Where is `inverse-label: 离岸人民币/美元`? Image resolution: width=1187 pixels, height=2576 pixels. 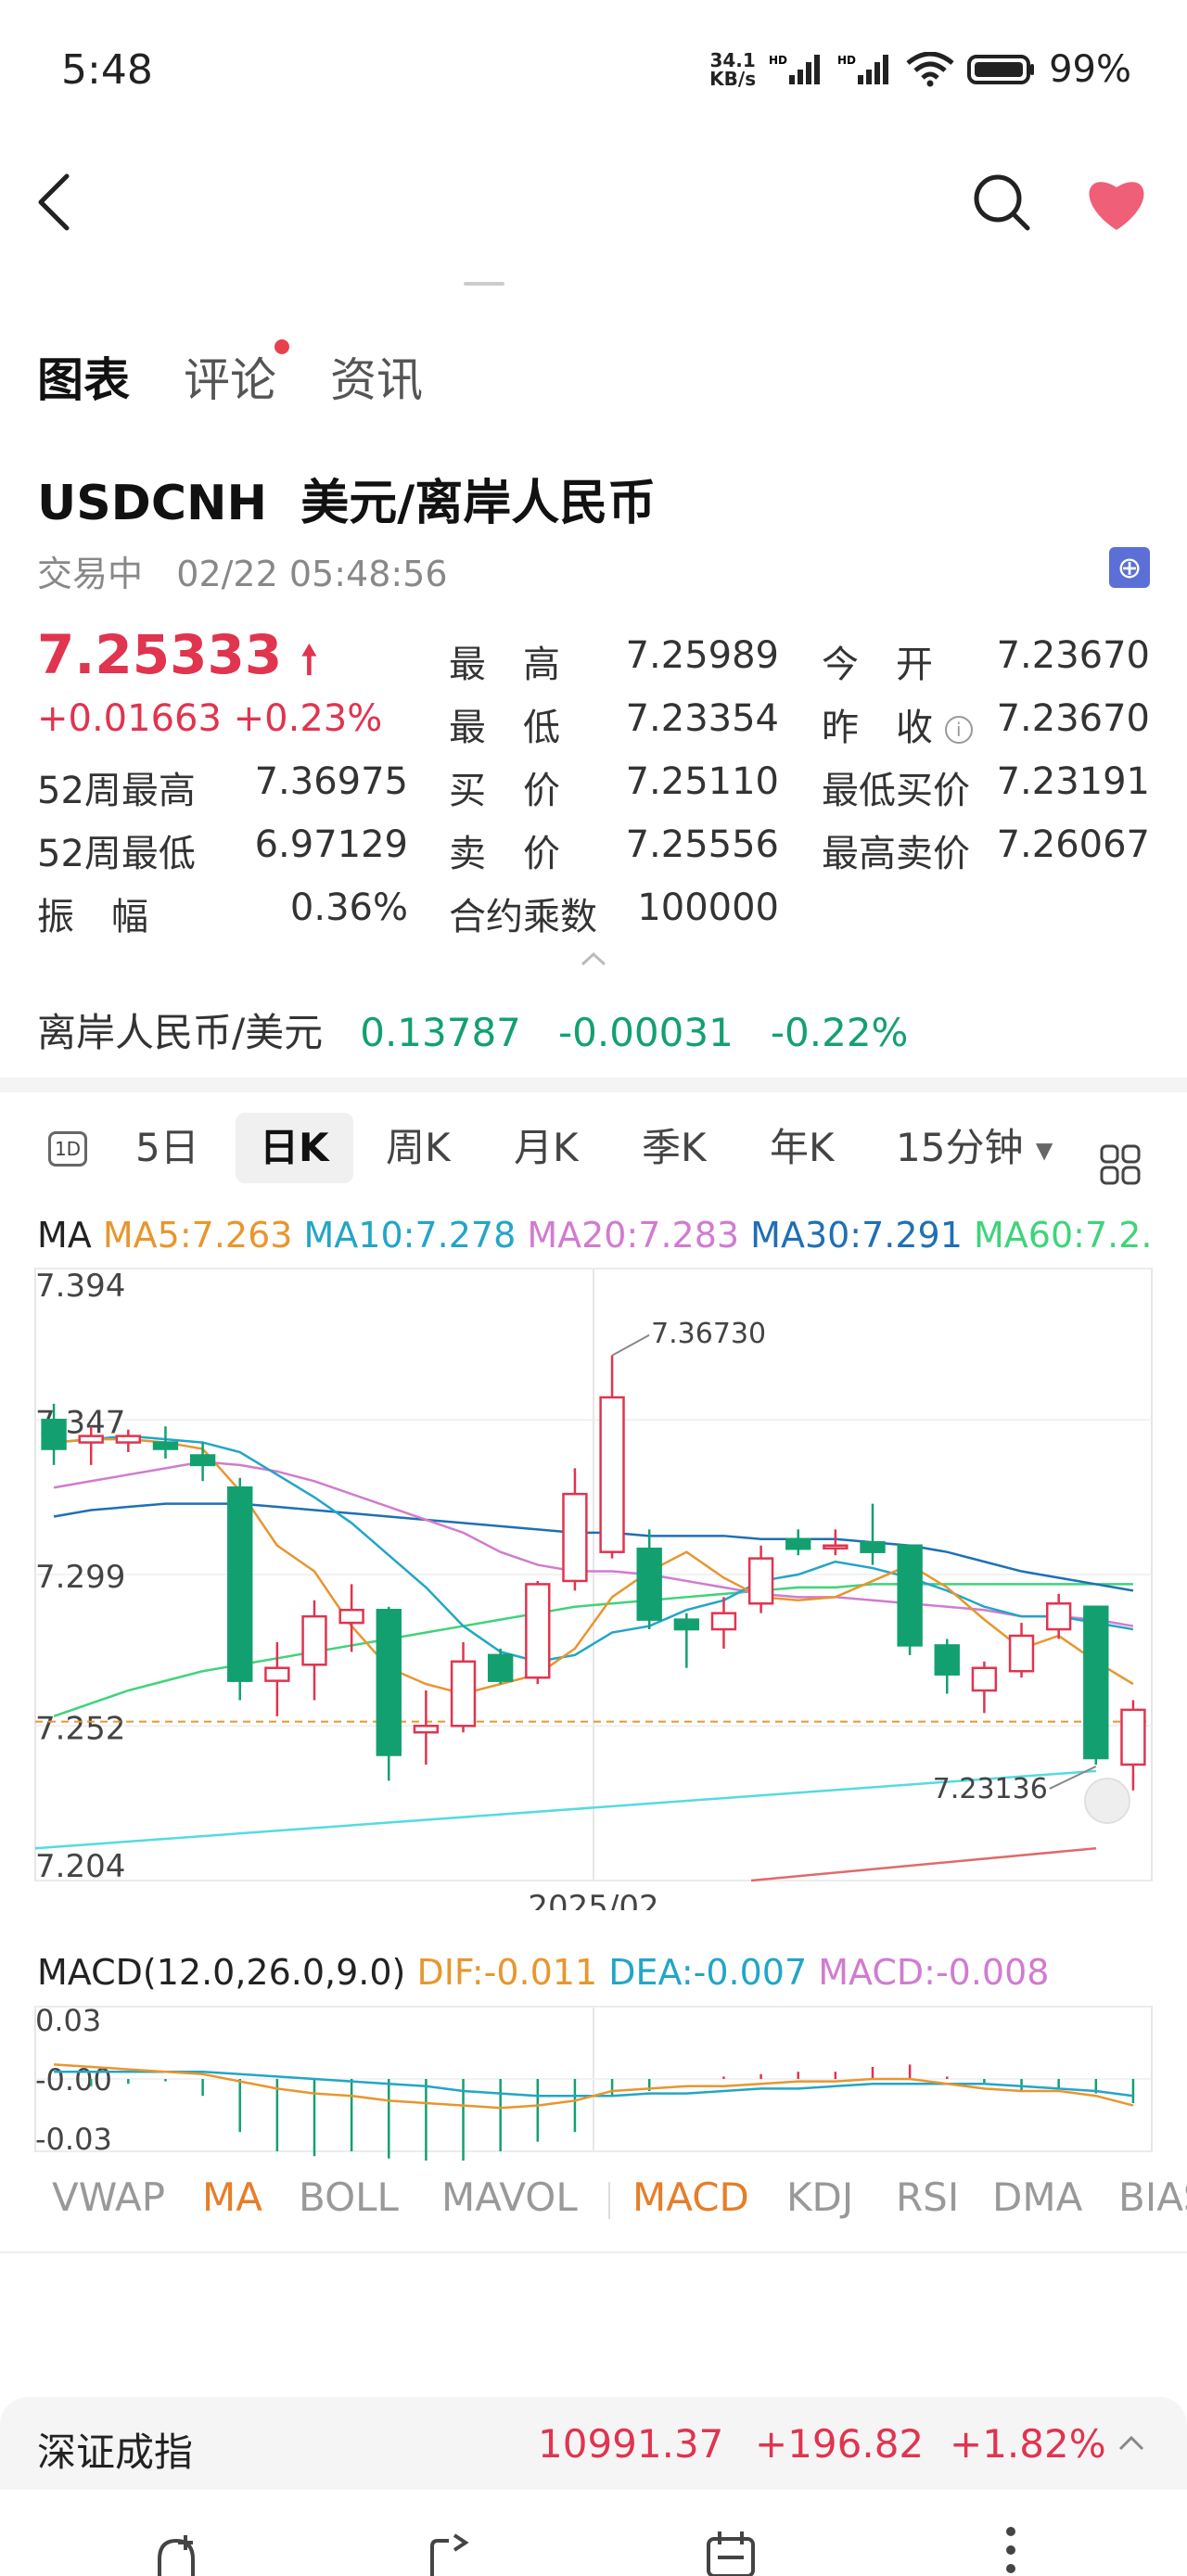 inverse-label: 离岸人民币/美元 is located at coordinates (180, 1032).